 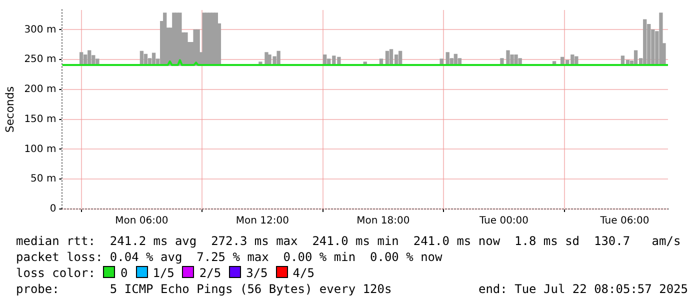 I want to click on x-tick-label: Tue 00:00, so click(x=503, y=221).